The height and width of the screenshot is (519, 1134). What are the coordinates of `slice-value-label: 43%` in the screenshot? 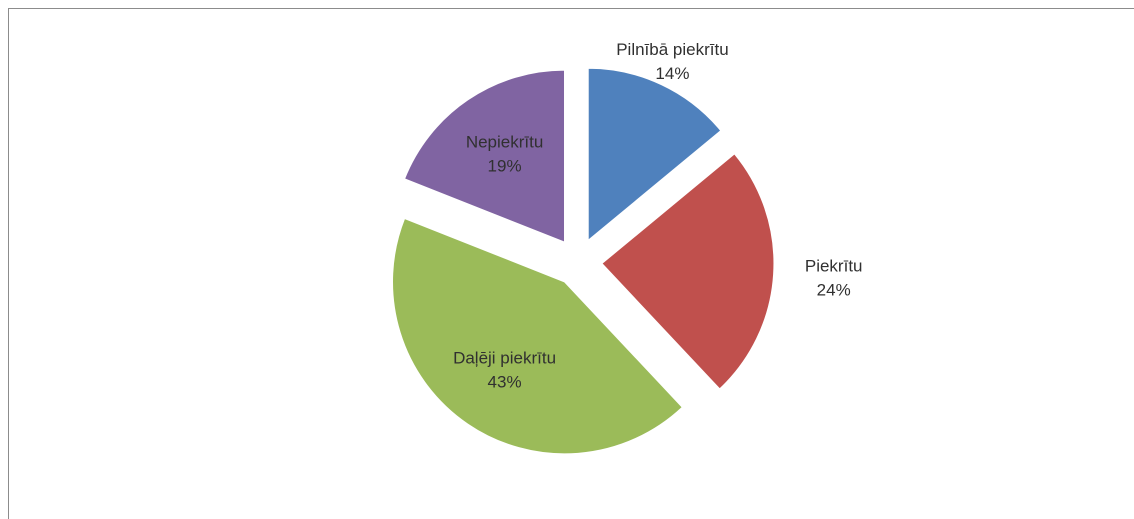 It's located at (505, 382).